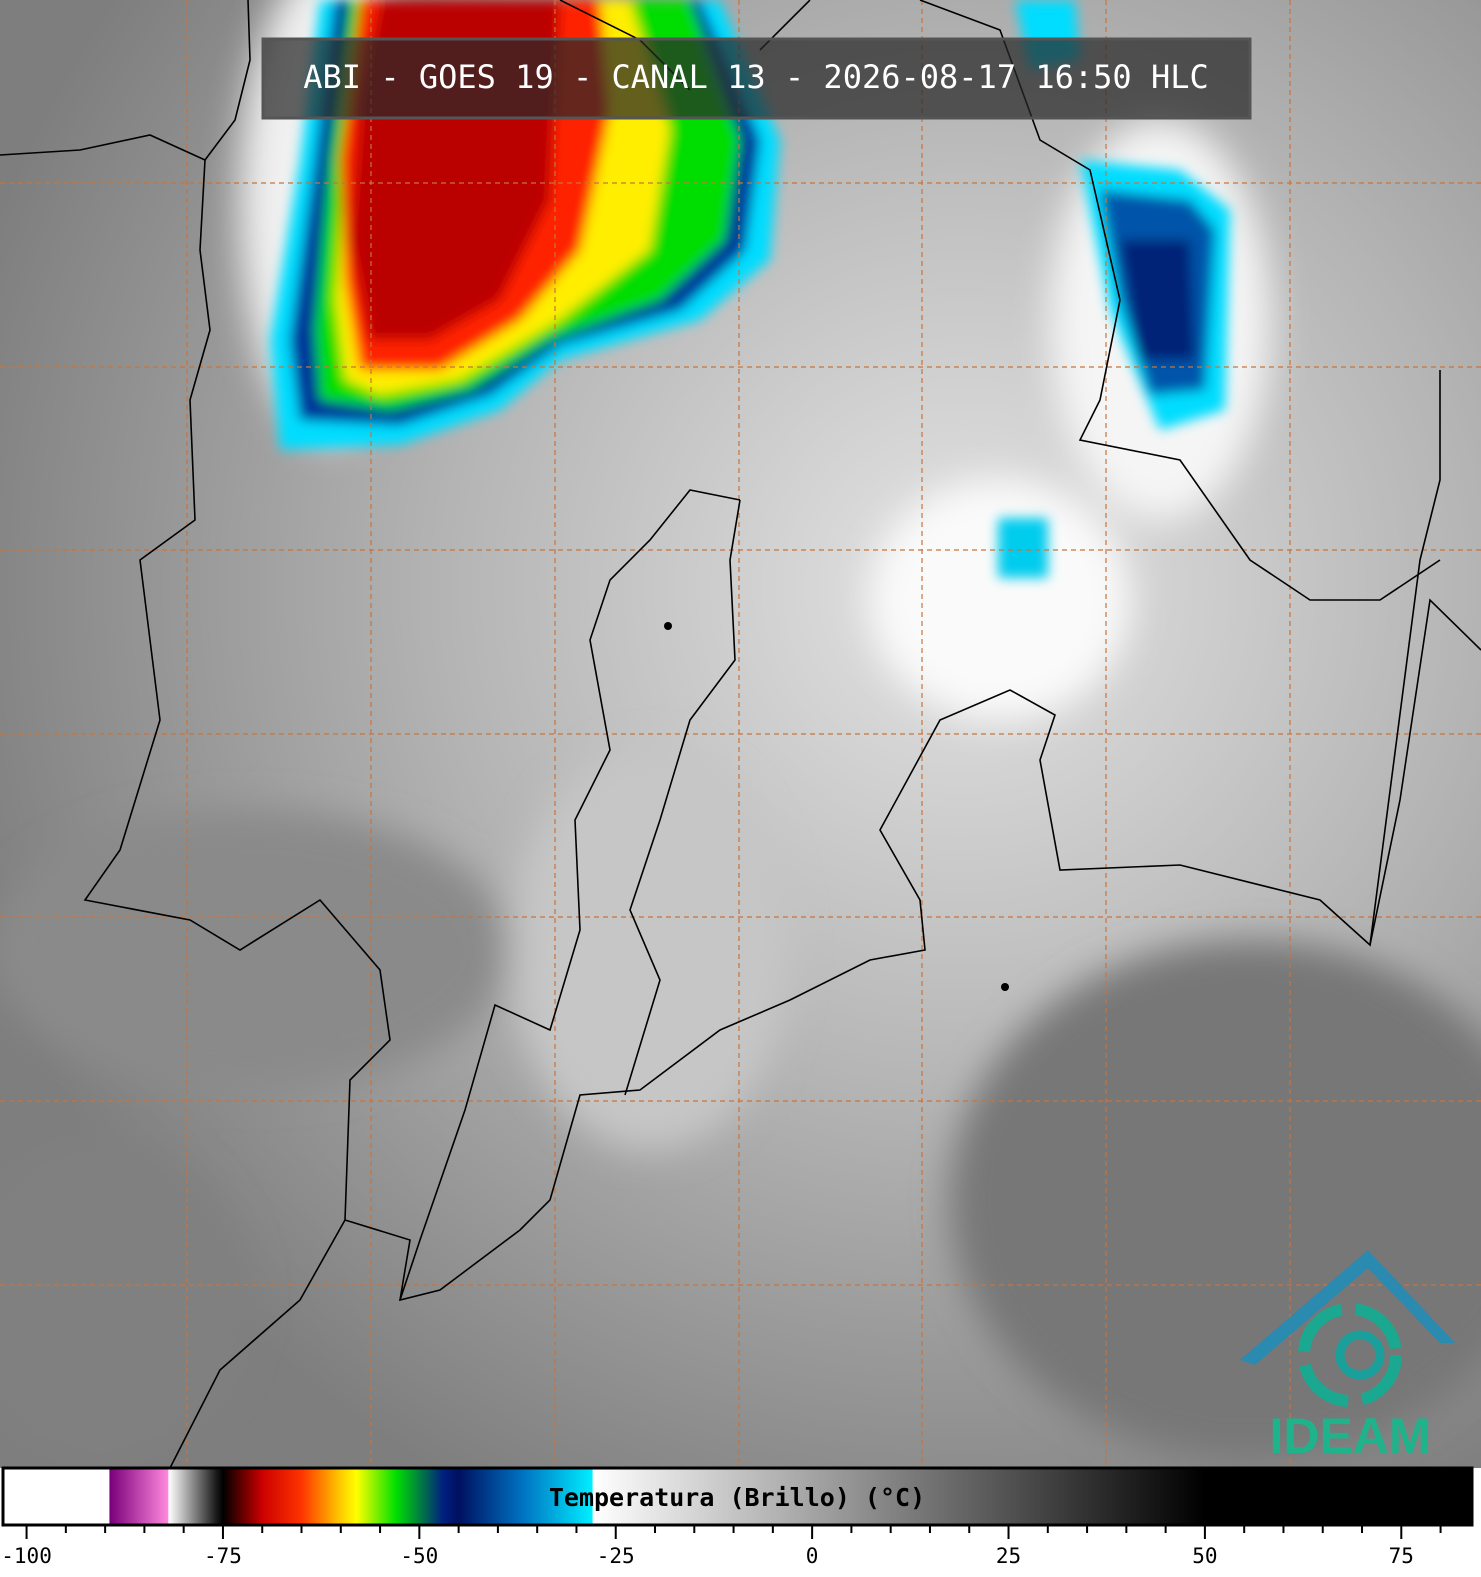 This screenshot has width=1481, height=1577. I want to click on logo: IDEAM, so click(1347, 1357).